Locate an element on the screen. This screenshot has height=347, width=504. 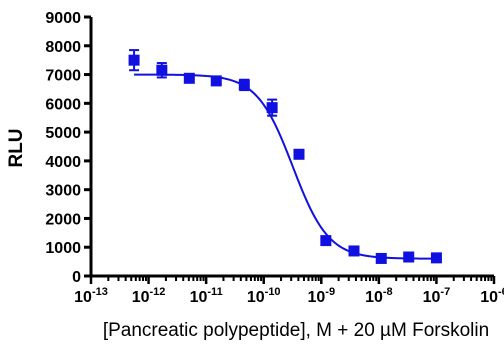
x-tick-label: 10⁻¹² is located at coordinates (149, 296).